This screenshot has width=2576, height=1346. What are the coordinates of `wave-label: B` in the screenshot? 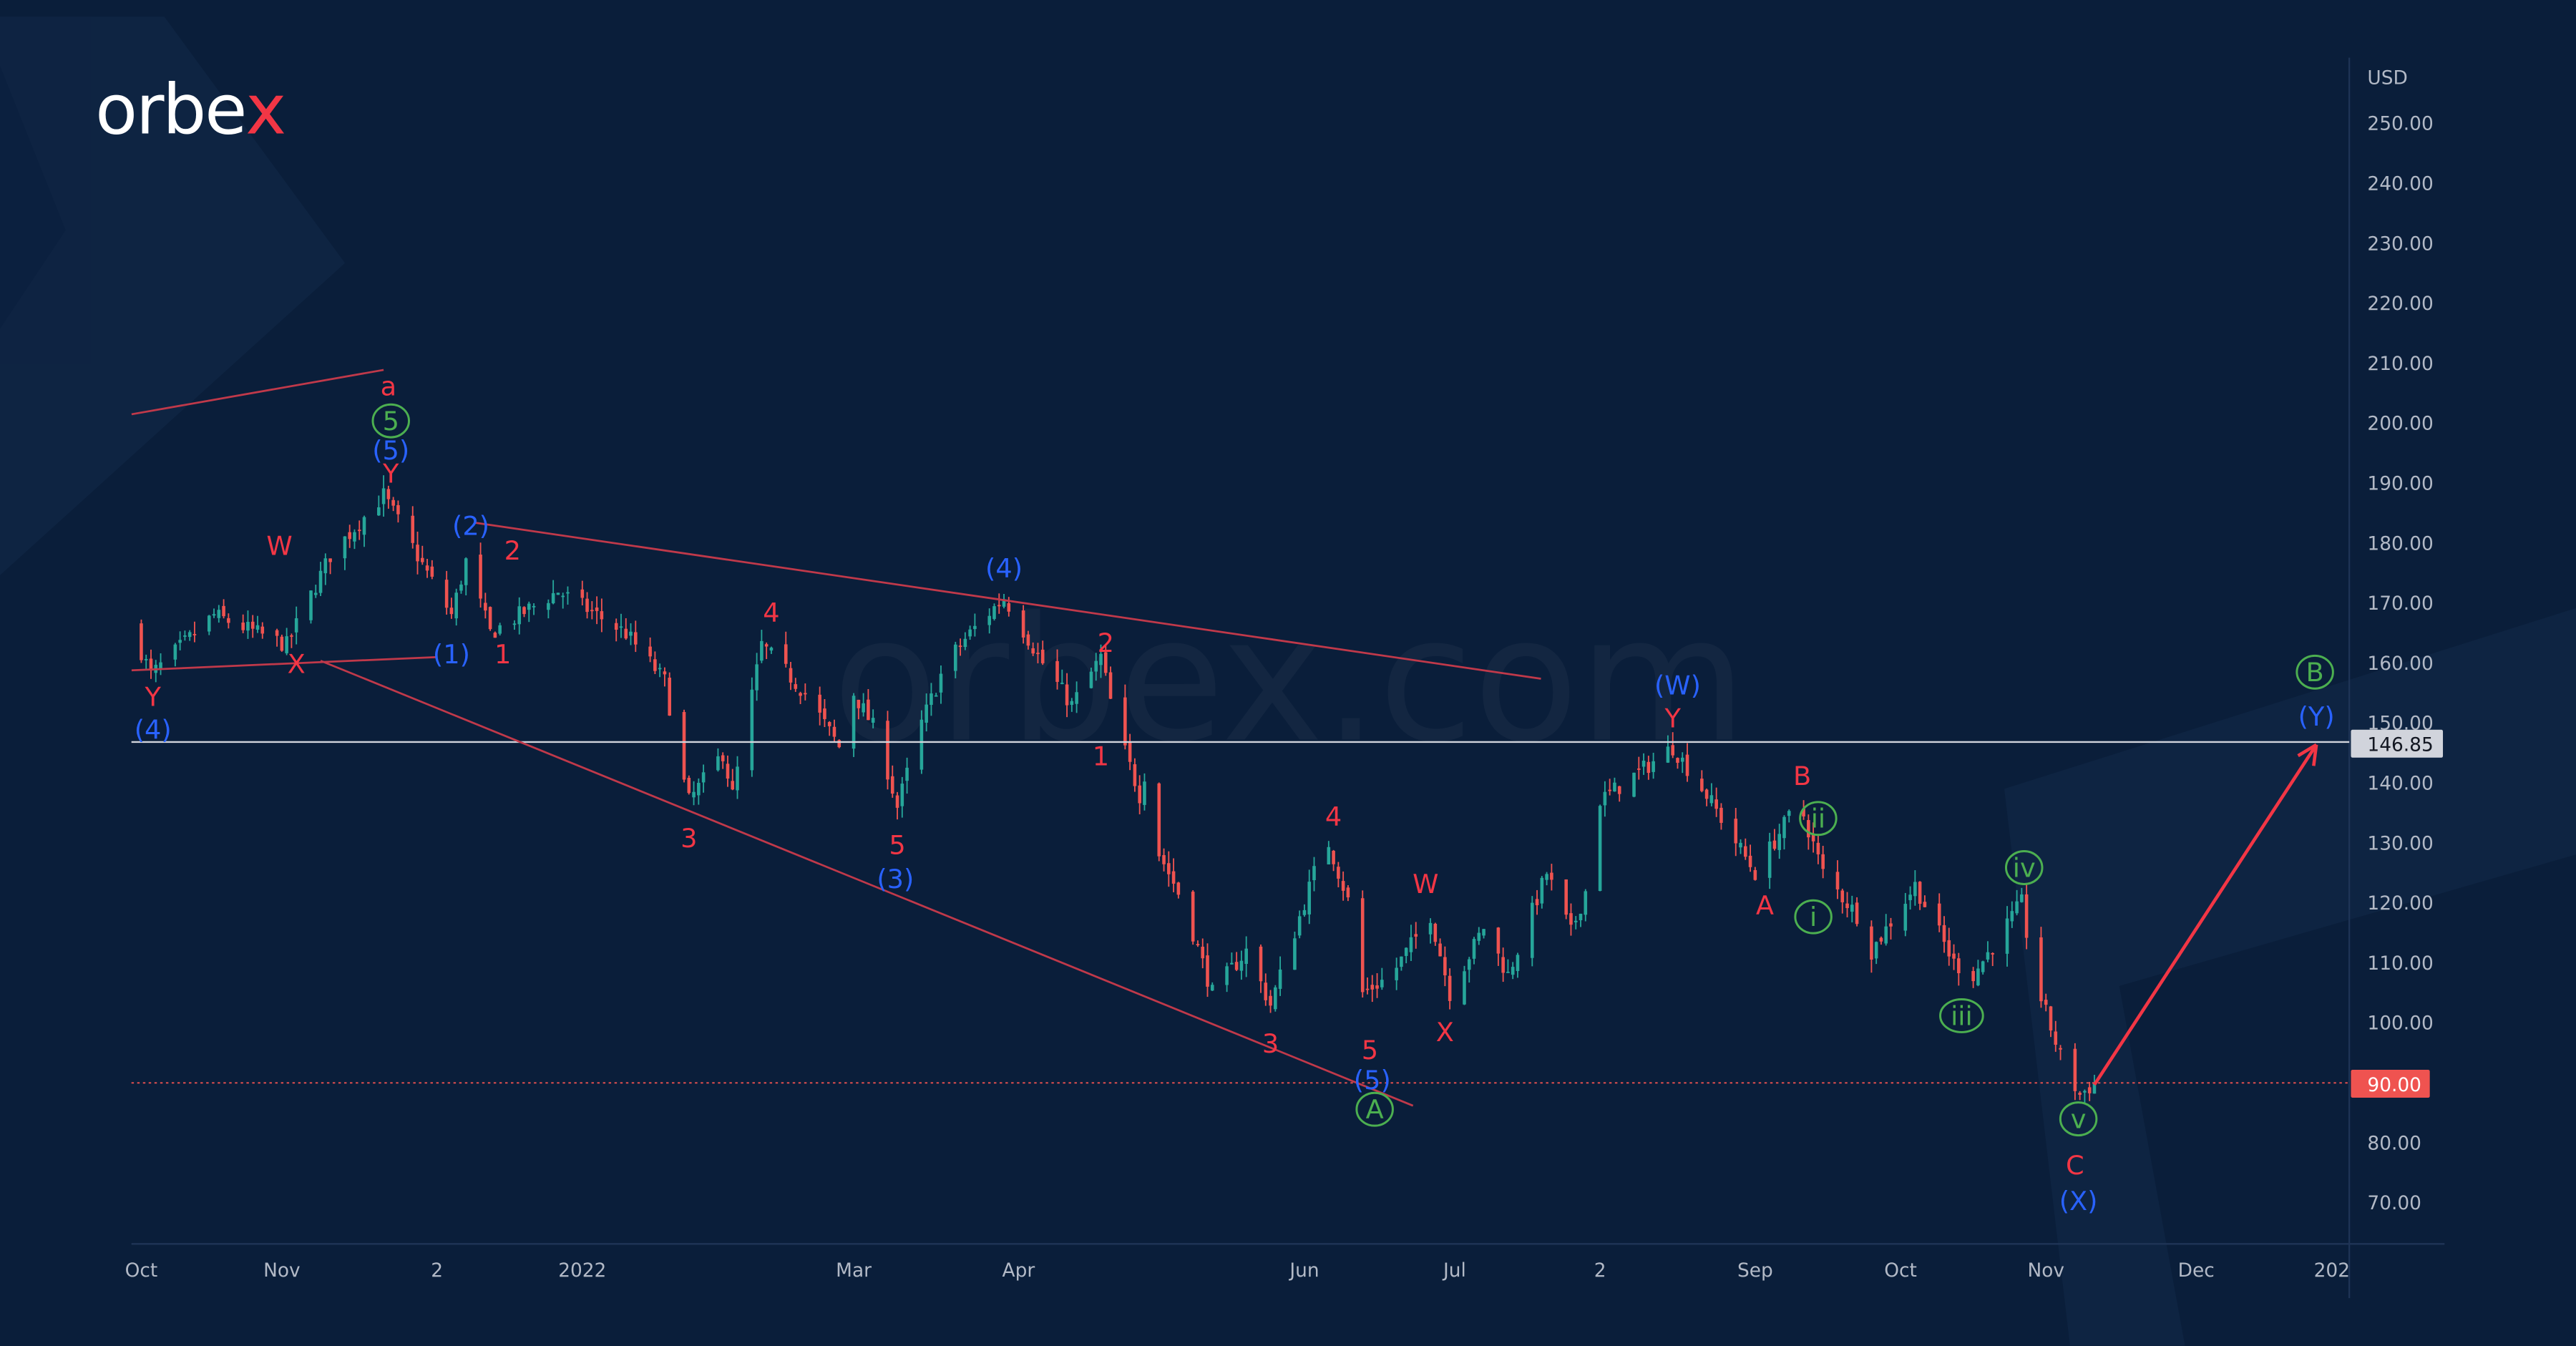 It's located at (2315, 672).